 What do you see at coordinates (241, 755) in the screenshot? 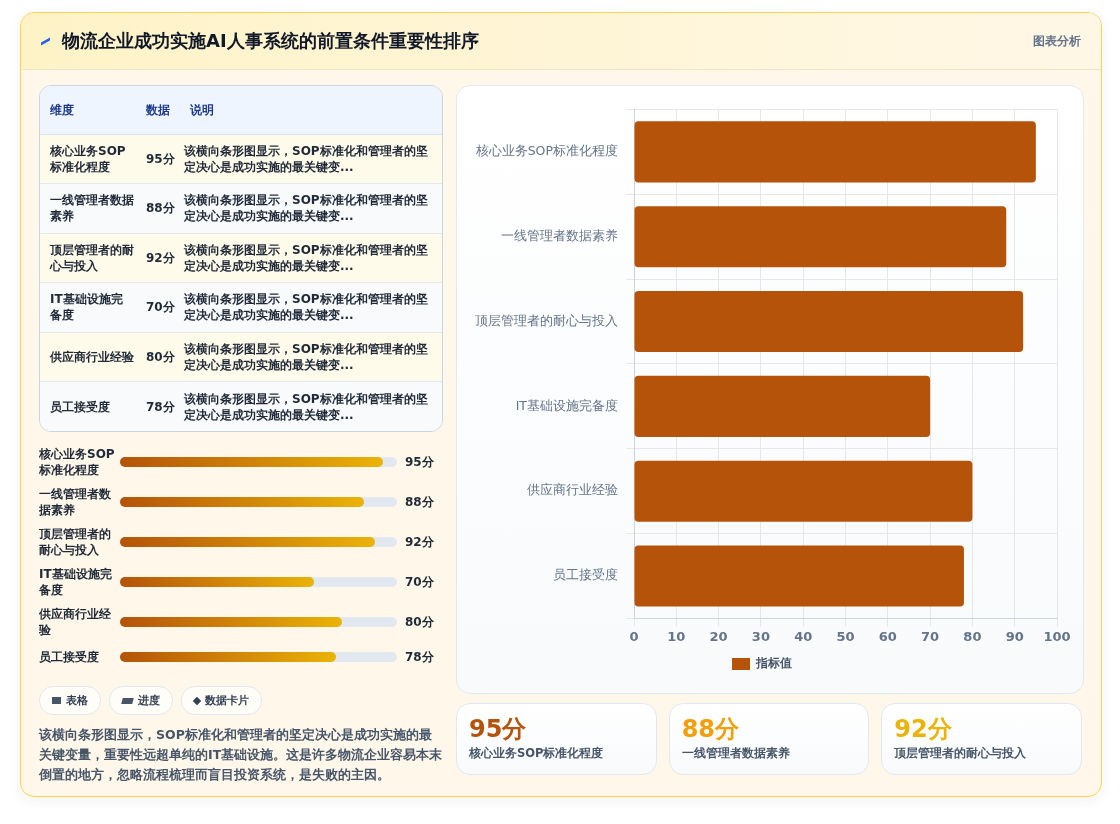
I see `text: 该横向条形图显示，SOP标准化和管理者的坚定决心是成功实施的最关键变量，重要性远超单纯的IT基础设施。这是许多物流企业容易本末倒置的地方，忽略流程梳理而盲目投资系统，是失败的主因。` at bounding box center [241, 755].